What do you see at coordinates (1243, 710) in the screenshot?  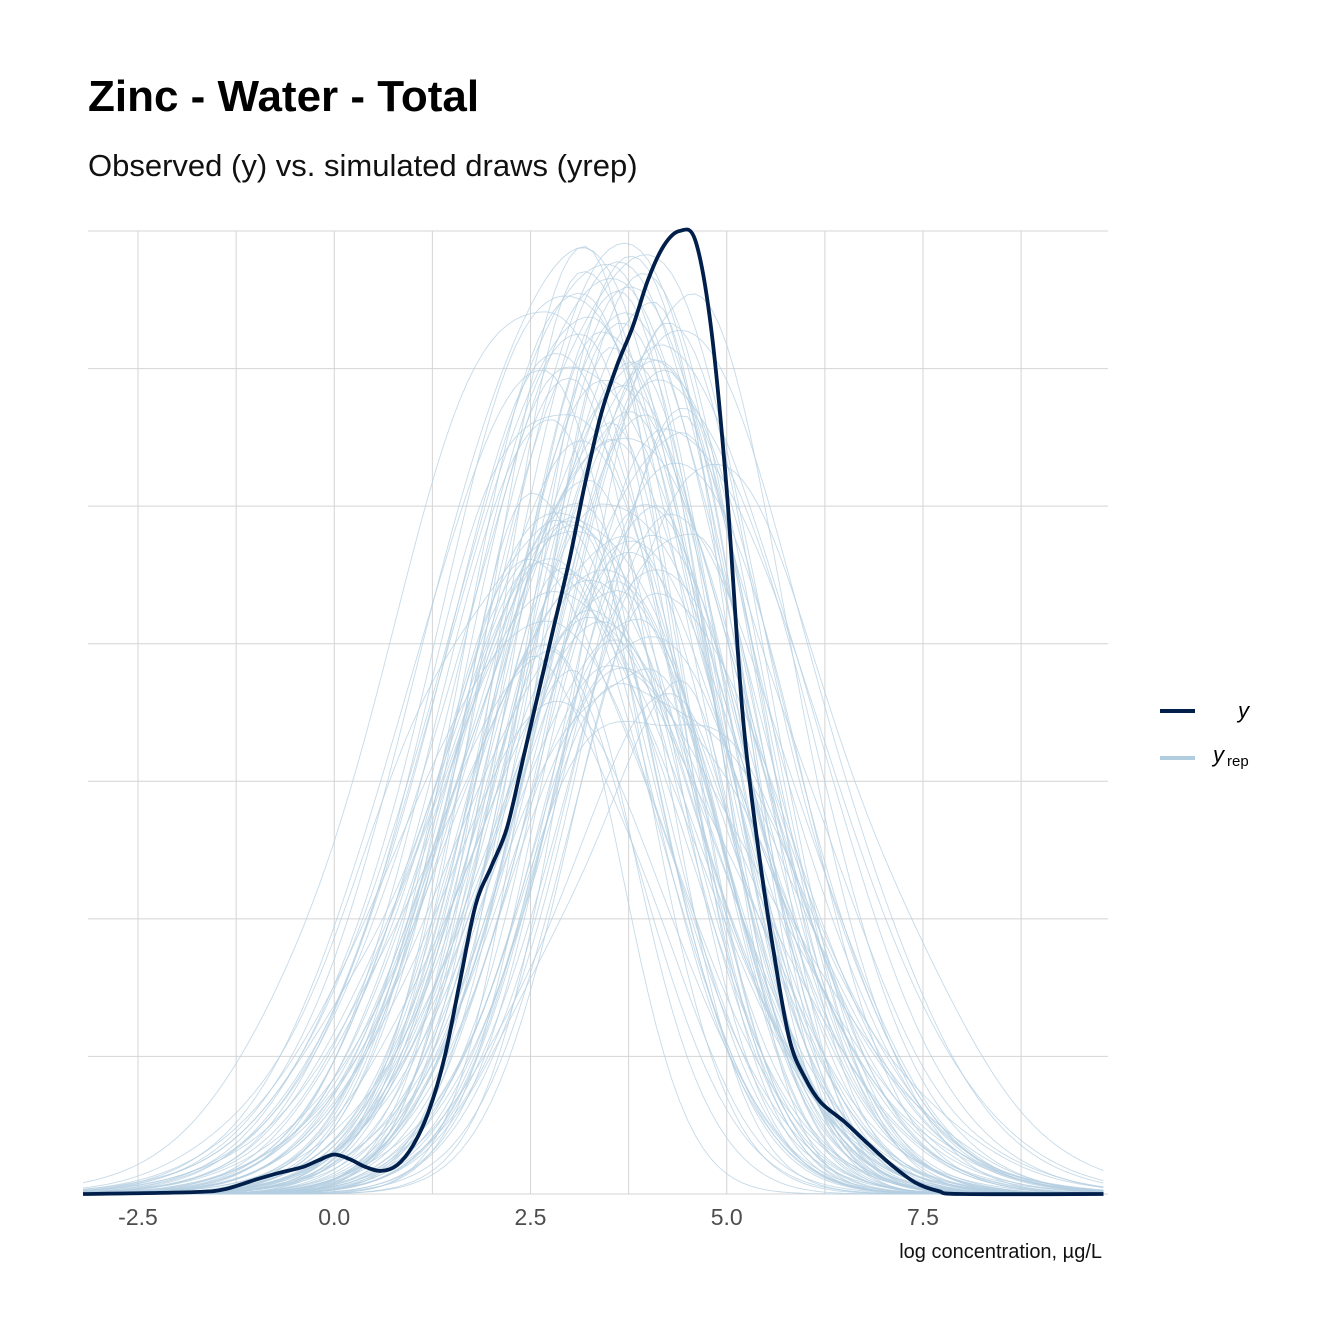 I see `legend-label-y: y` at bounding box center [1243, 710].